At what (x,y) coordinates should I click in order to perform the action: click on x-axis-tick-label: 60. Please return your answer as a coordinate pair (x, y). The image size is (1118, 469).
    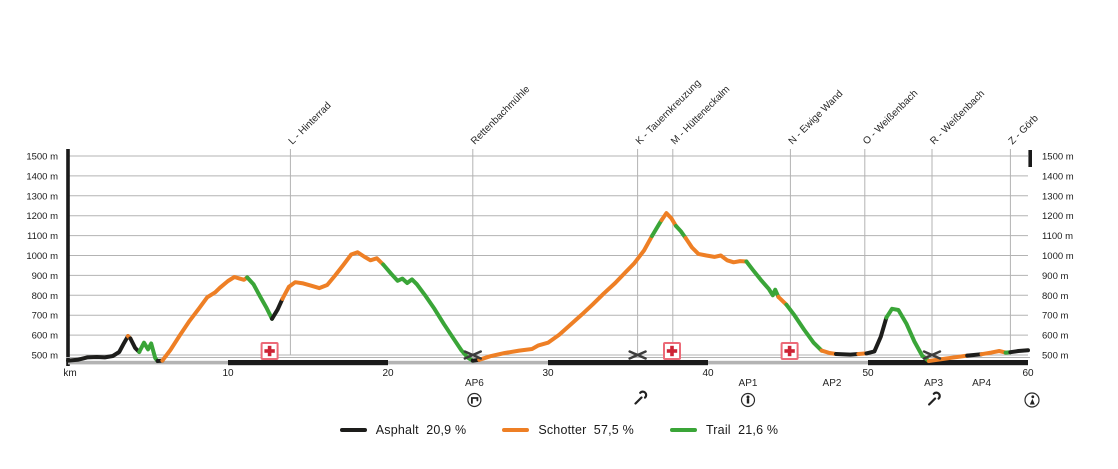
    Looking at the image, I should click on (1028, 373).